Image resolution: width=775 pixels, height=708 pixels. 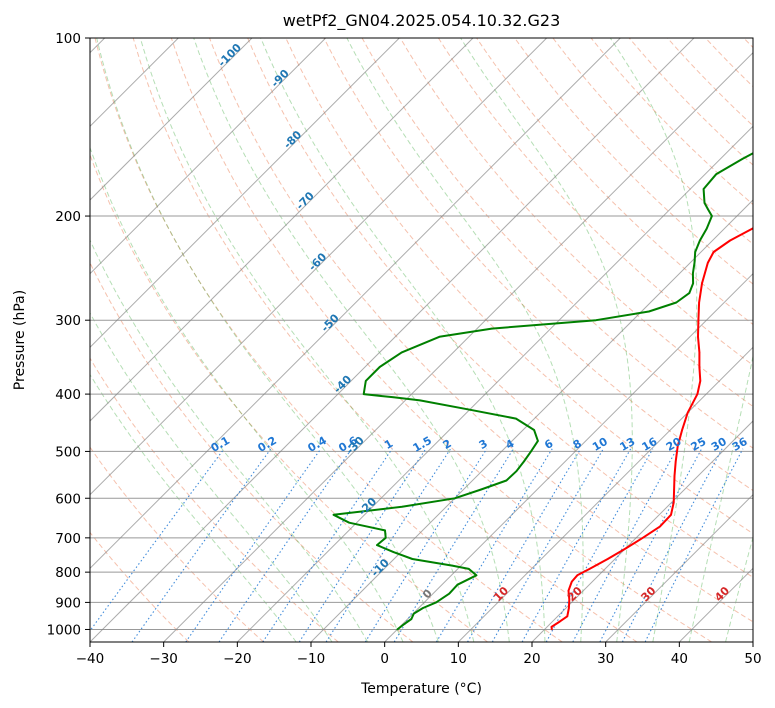 I want to click on y-tick-label: 200, so click(x=68, y=217).